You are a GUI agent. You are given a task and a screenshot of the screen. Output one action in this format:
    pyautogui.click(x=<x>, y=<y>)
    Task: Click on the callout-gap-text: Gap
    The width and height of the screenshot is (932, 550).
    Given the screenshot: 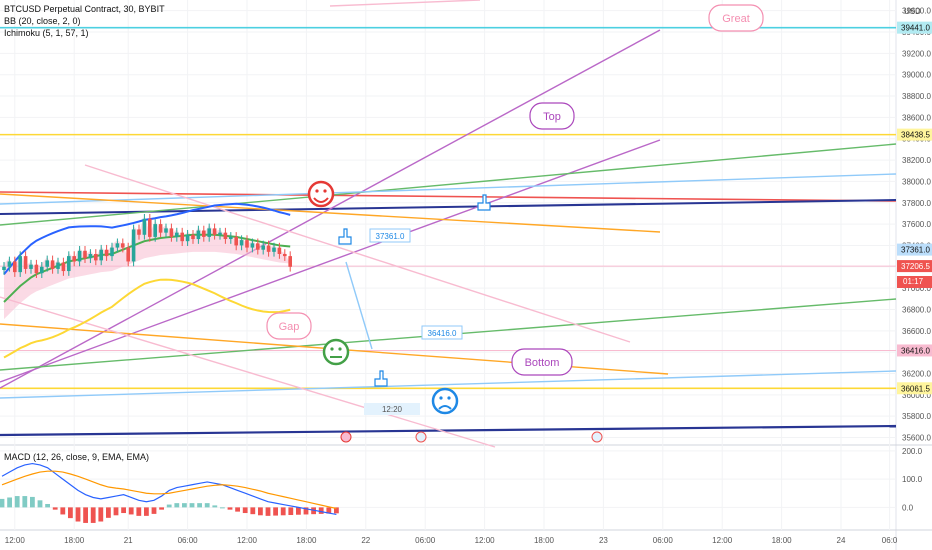 What is the action you would take?
    pyautogui.click(x=289, y=327)
    